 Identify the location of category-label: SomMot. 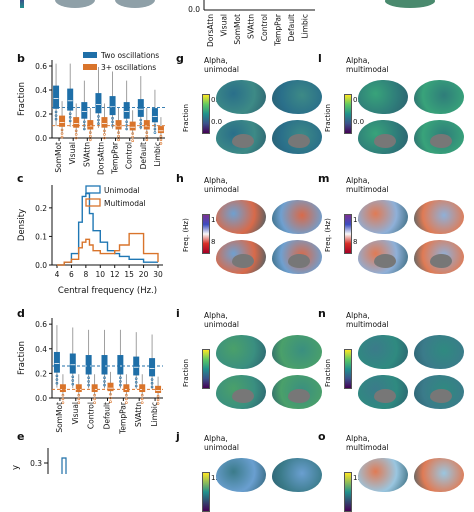
(59, 417).